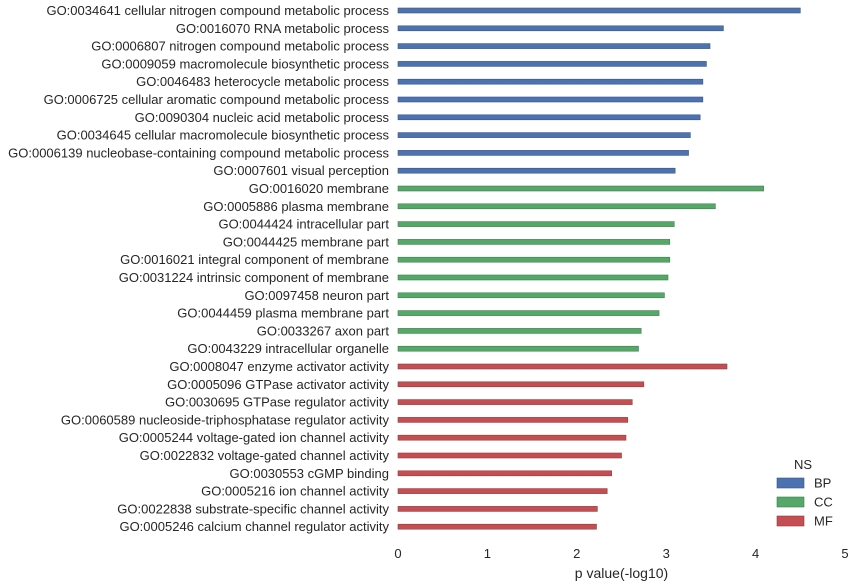  I want to click on x-tick-label: 3, so click(666, 553).